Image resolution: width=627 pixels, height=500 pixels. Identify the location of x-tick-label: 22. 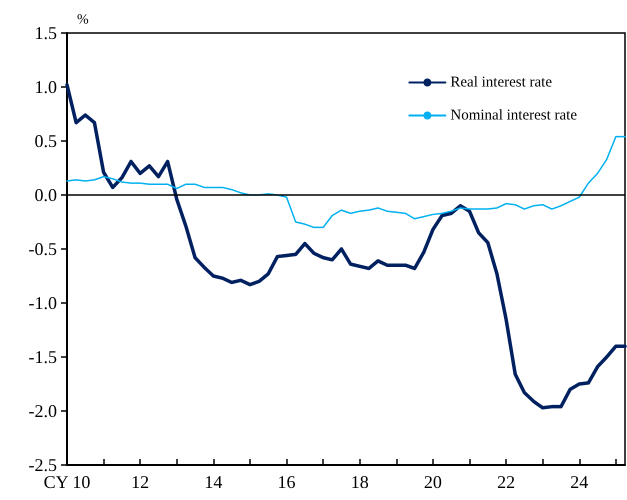
(506, 482).